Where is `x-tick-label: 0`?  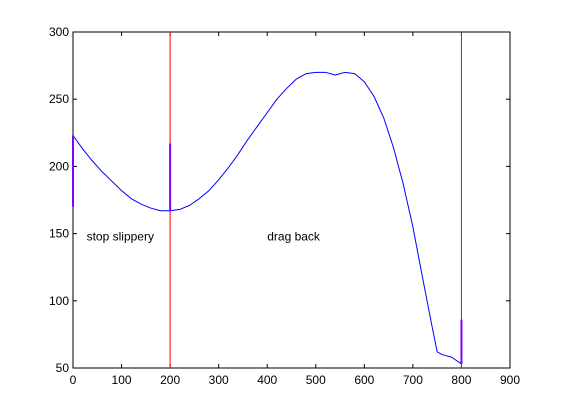 x-tick-label: 0 is located at coordinates (73, 380).